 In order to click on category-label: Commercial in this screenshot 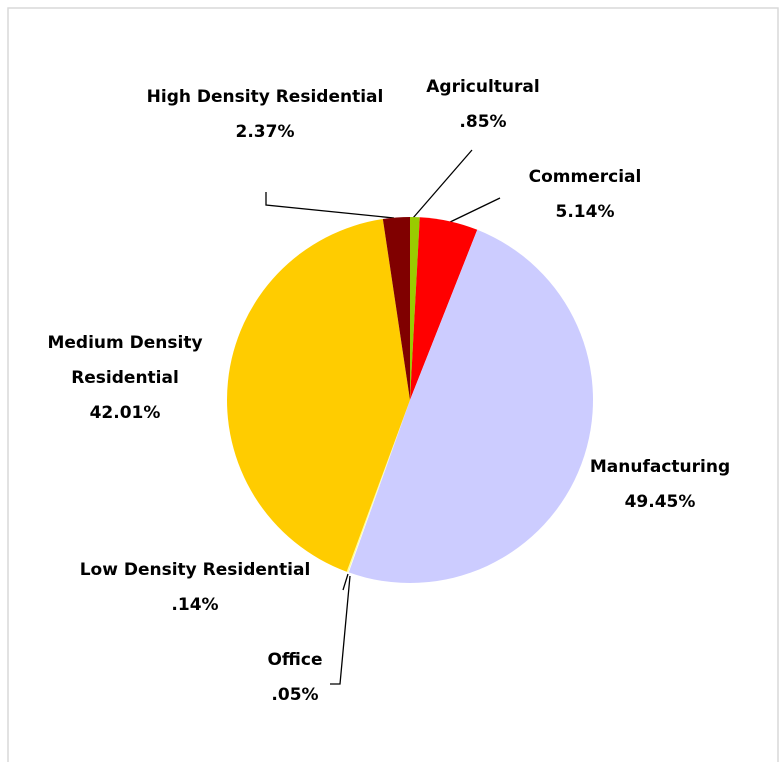, I will do `click(585, 177)`.